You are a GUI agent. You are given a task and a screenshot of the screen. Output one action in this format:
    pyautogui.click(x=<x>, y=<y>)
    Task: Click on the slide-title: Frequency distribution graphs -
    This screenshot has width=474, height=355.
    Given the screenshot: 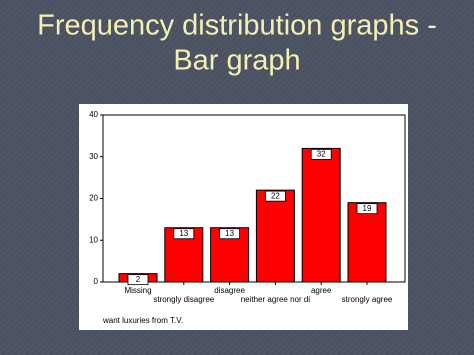 What is the action you would take?
    pyautogui.click(x=237, y=26)
    